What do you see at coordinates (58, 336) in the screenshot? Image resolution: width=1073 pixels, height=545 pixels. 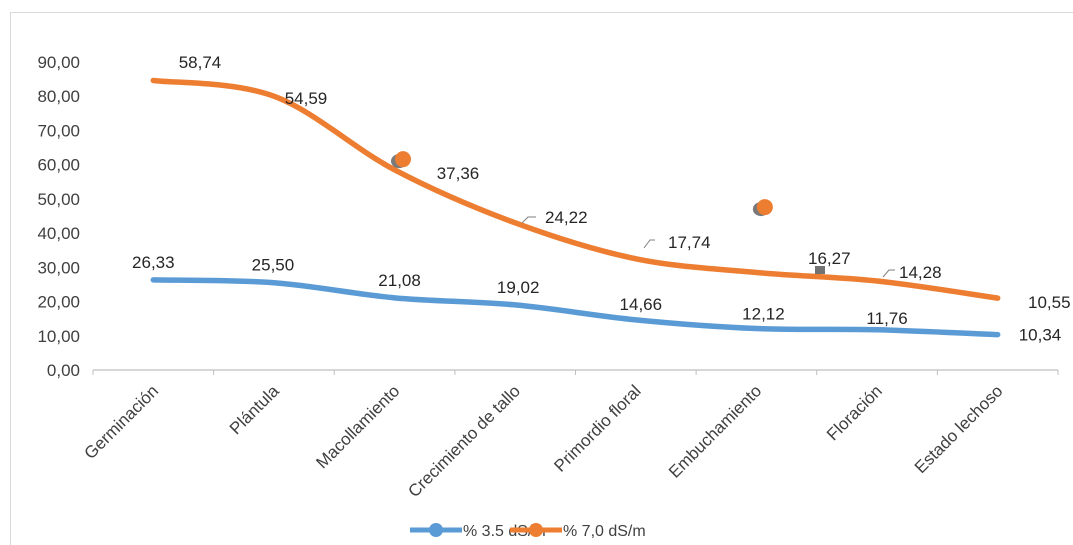 I see `y-tick-label: 10,00` at bounding box center [58, 336].